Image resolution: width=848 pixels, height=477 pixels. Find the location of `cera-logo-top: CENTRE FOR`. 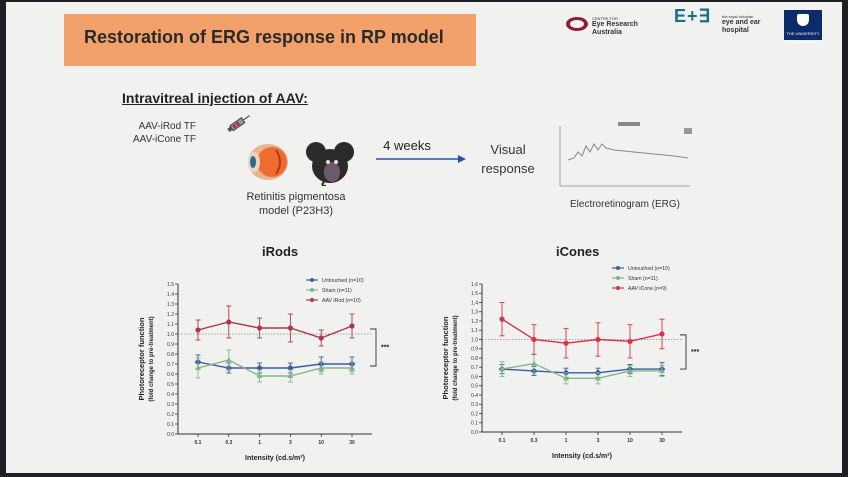

cera-logo-top: CENTRE FOR is located at coordinates (605, 18).